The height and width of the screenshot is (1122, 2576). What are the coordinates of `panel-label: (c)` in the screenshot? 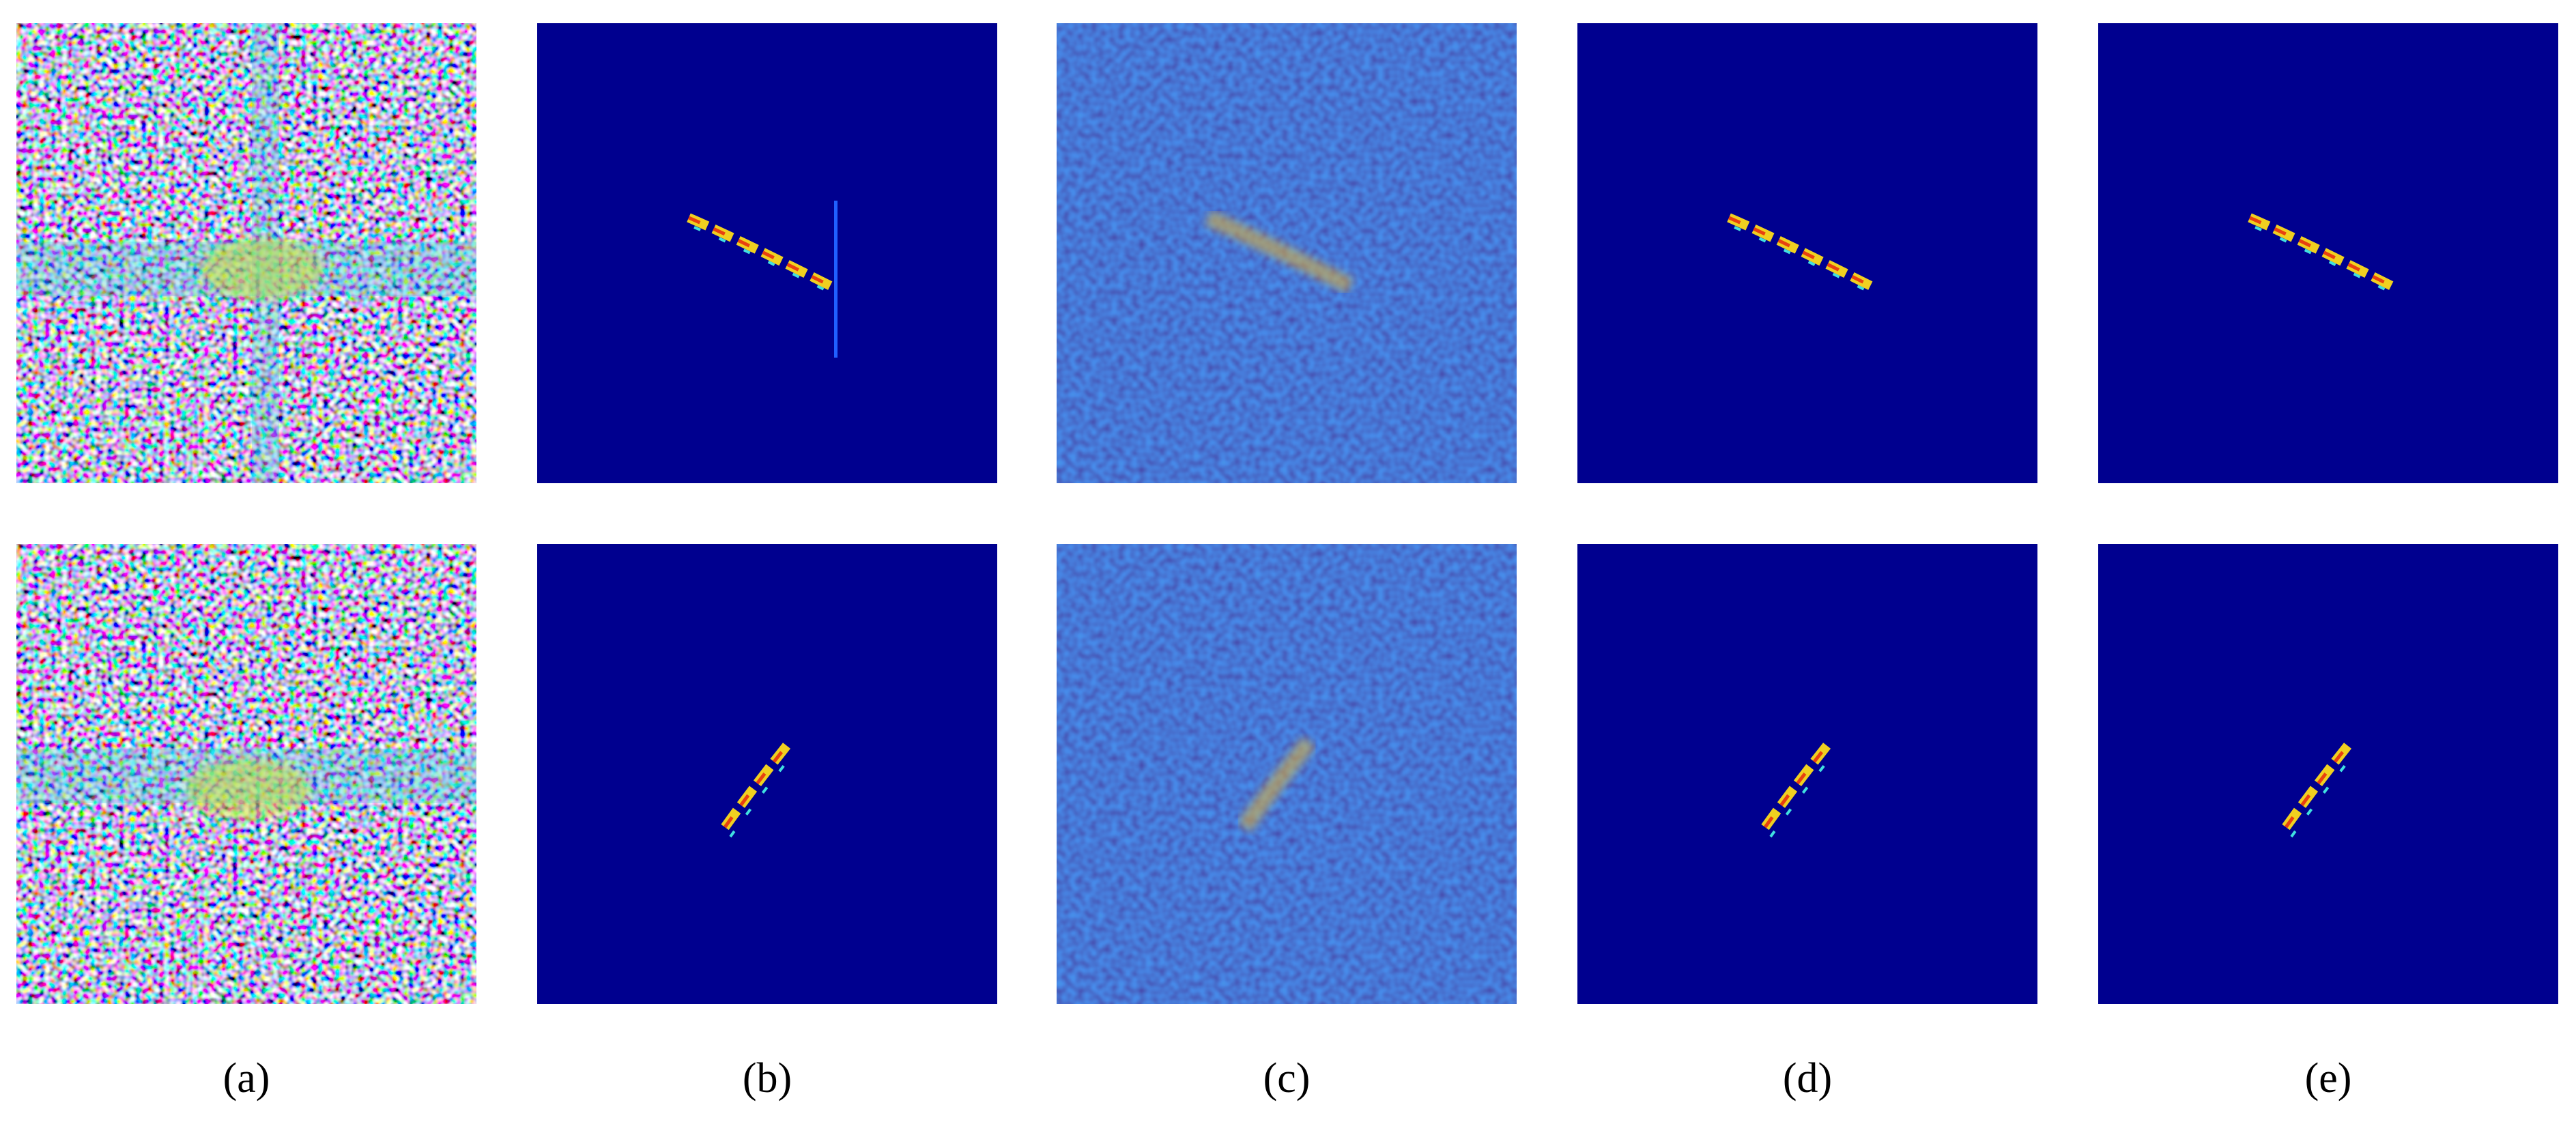 It's located at (1287, 1078).